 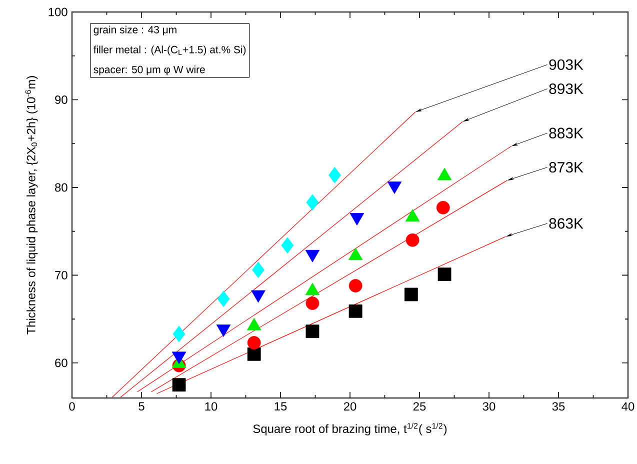 What do you see at coordinates (211, 406) in the screenshot?
I see `x-tick-label: 10` at bounding box center [211, 406].